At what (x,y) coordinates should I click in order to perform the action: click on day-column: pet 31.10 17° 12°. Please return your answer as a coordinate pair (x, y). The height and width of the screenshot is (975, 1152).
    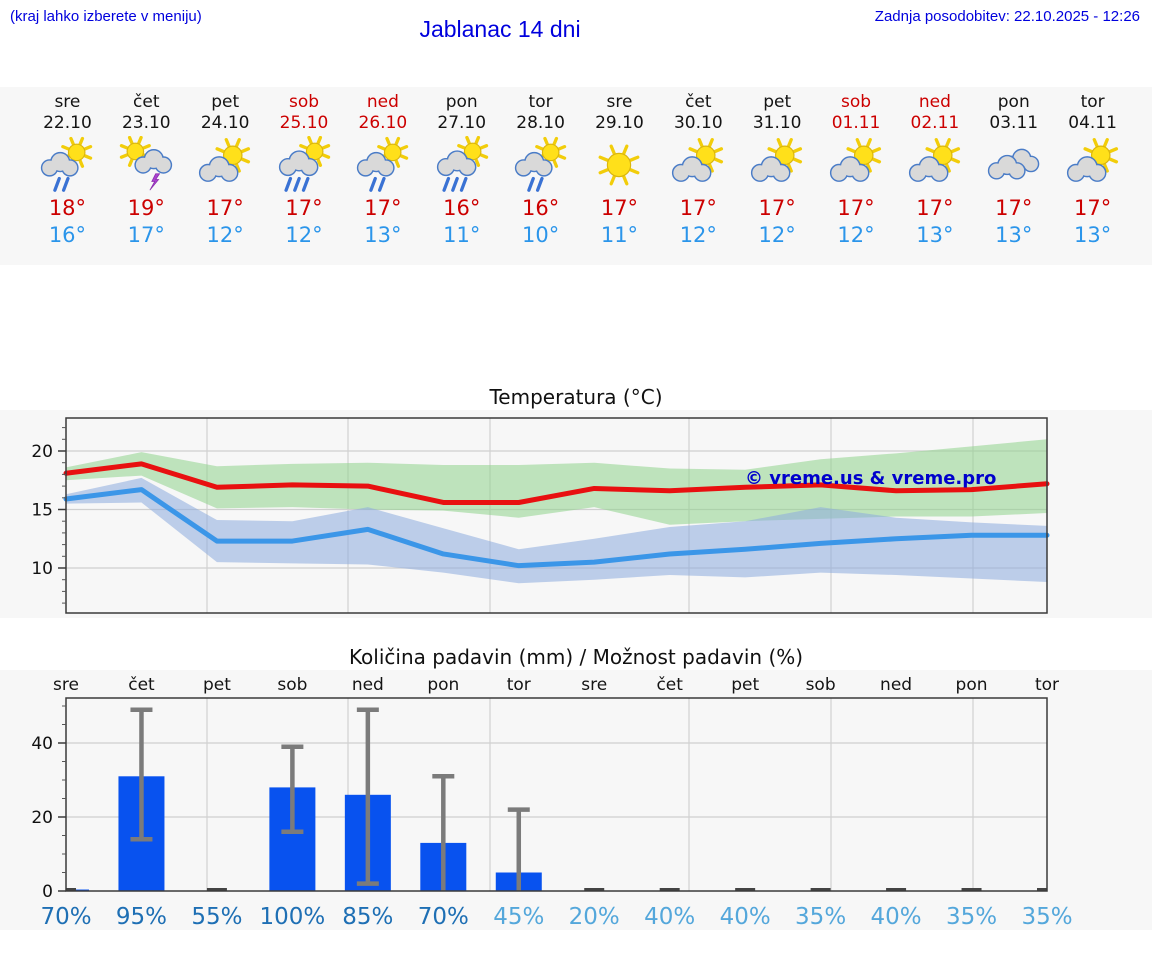
    Looking at the image, I should click on (777, 176).